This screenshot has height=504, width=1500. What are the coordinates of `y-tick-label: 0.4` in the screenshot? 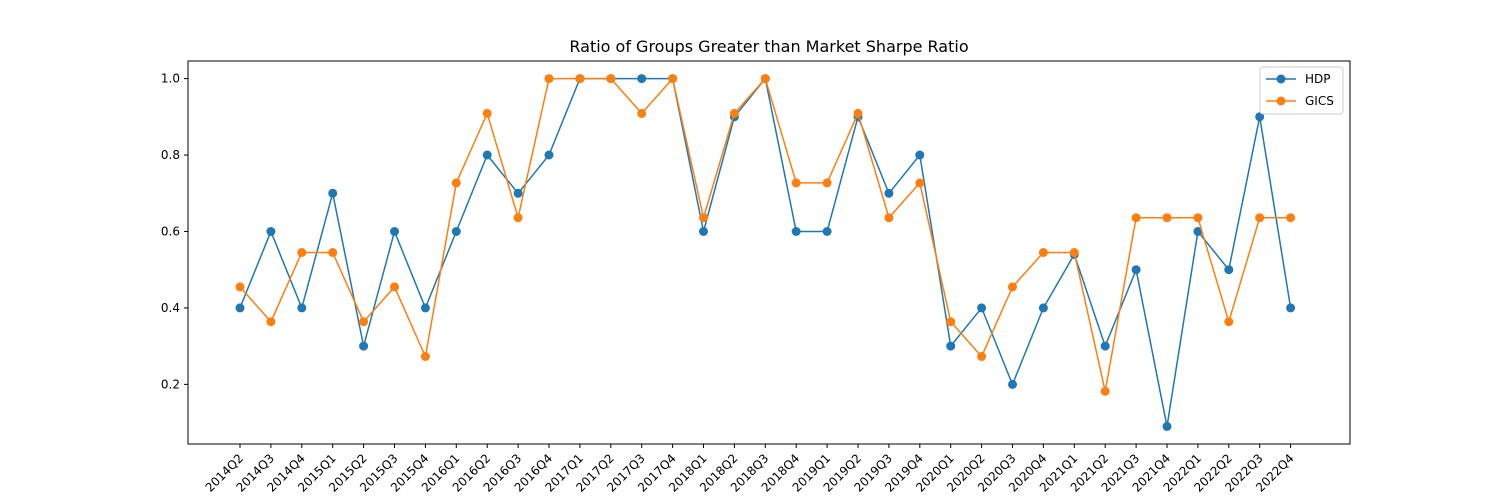 It's located at (170, 308).